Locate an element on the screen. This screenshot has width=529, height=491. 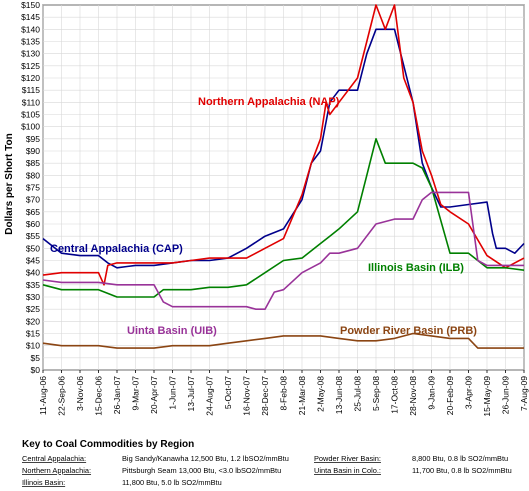
x-tick-label: 24-Aug-07 is located at coordinates (210, 396).